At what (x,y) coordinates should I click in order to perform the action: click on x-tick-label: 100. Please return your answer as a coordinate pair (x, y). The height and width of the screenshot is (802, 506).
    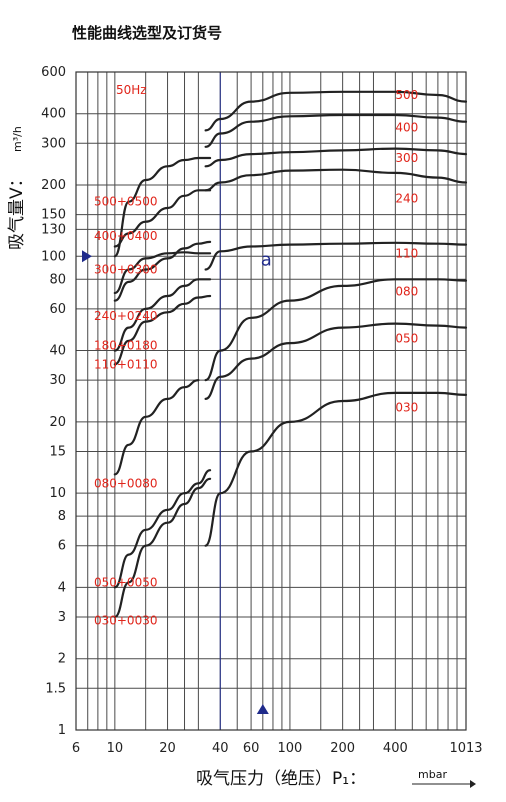
    Looking at the image, I should click on (290, 748).